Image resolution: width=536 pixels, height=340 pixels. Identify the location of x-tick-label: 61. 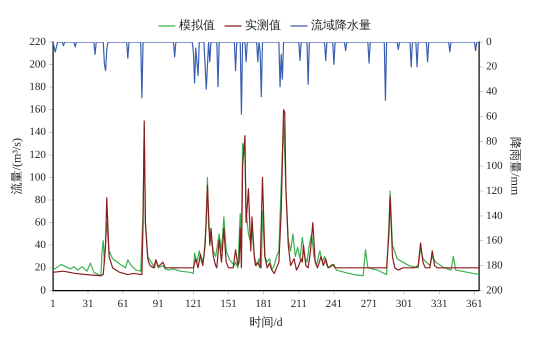
(123, 304).